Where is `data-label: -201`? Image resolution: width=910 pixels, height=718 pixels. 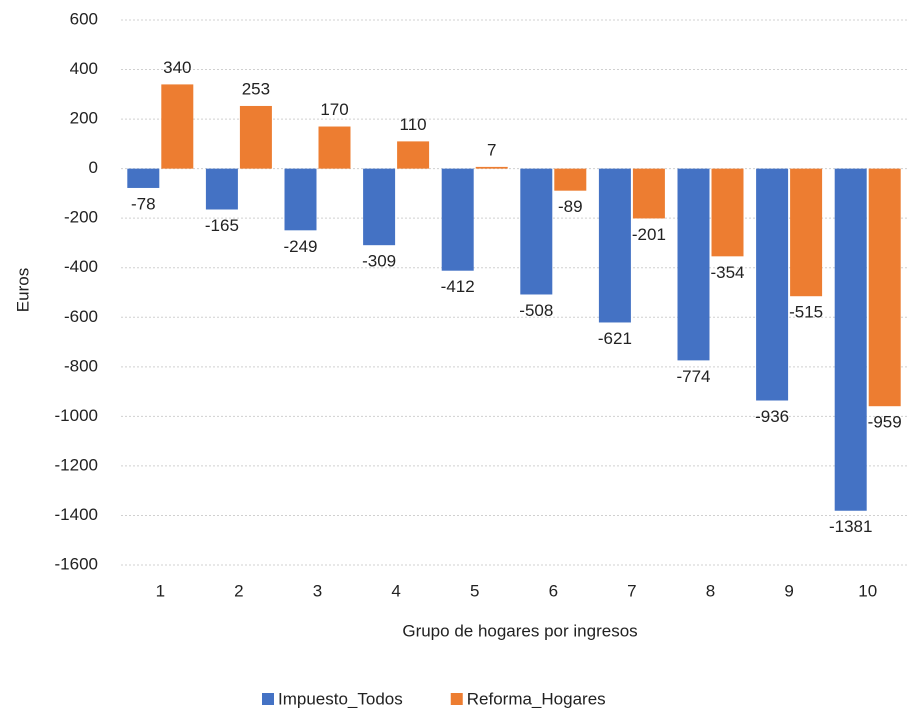
data-label: -201 is located at coordinates (649, 234).